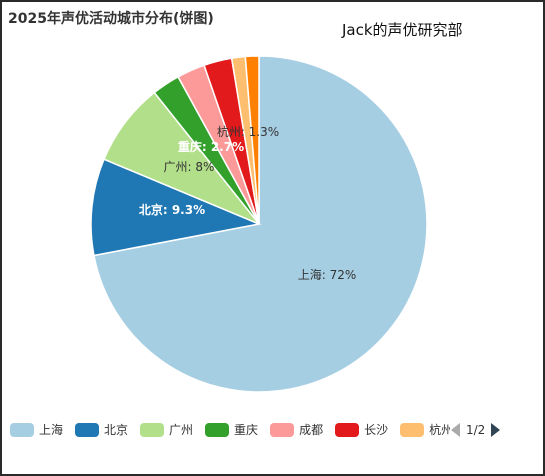 Image resolution: width=545 pixels, height=476 pixels. I want to click on legend-item-成都: 成都, so click(296, 429).